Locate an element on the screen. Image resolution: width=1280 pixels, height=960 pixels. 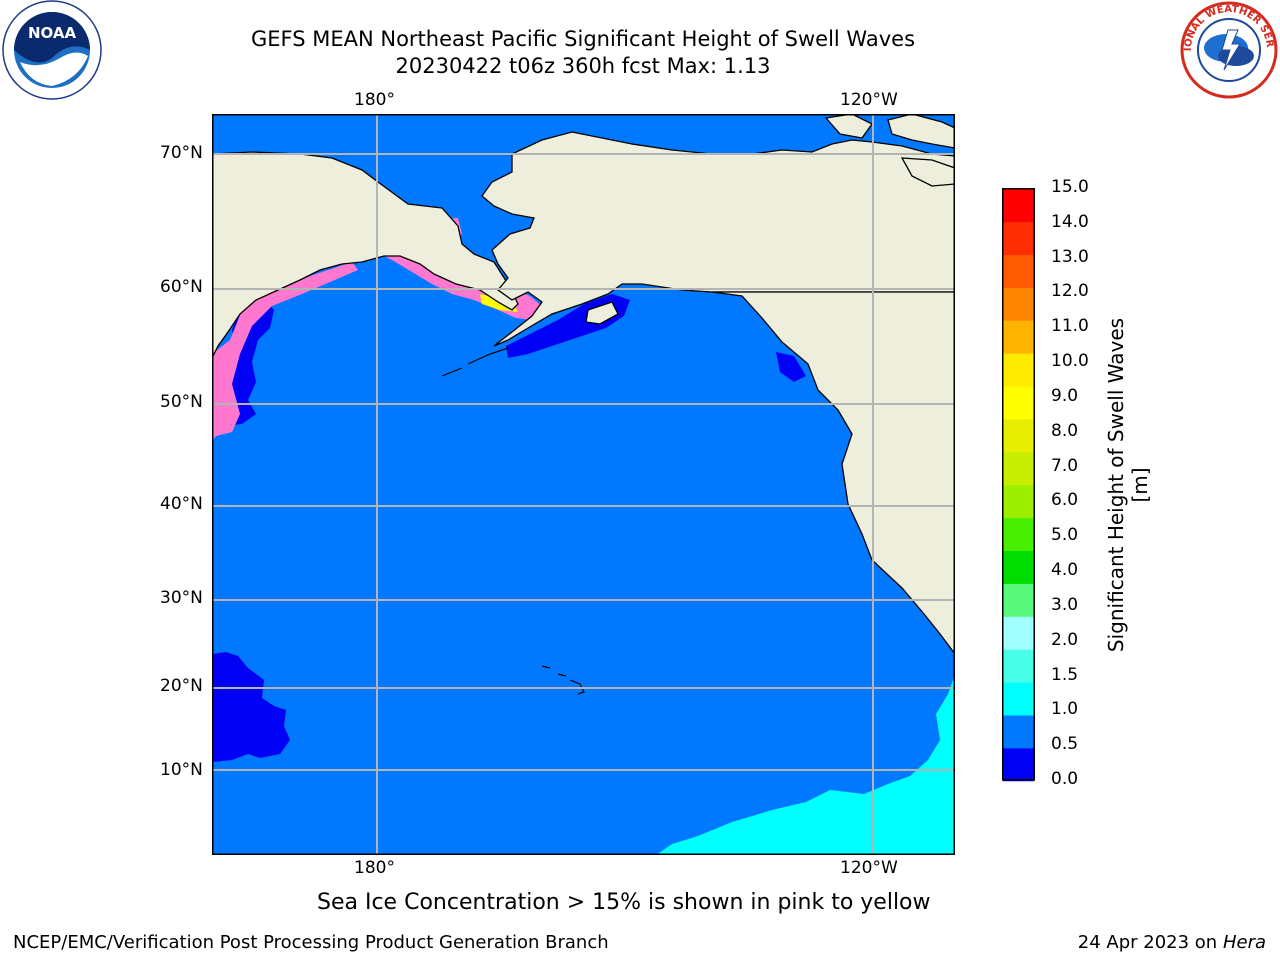
low-swell-region-bc is located at coordinates (791, 367).